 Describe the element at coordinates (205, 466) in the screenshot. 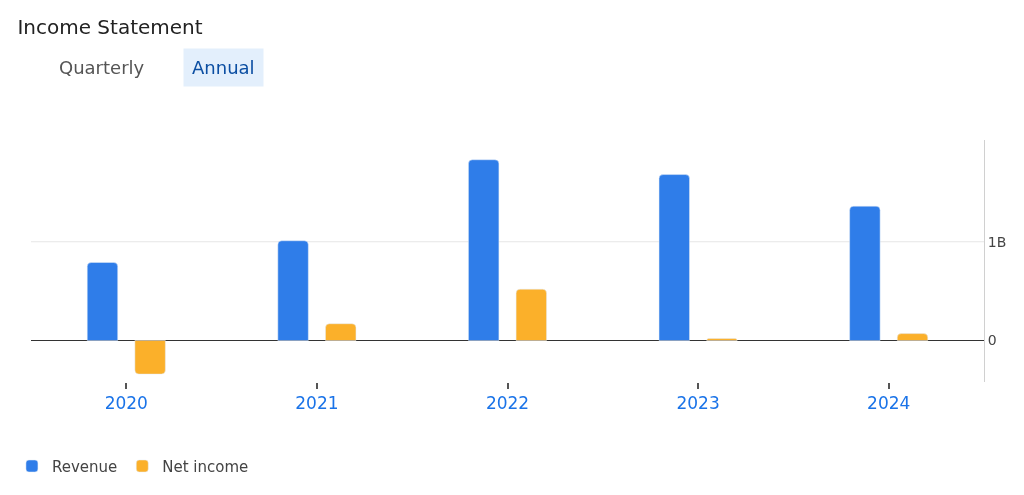

I see `legend-label: Net income` at that location.